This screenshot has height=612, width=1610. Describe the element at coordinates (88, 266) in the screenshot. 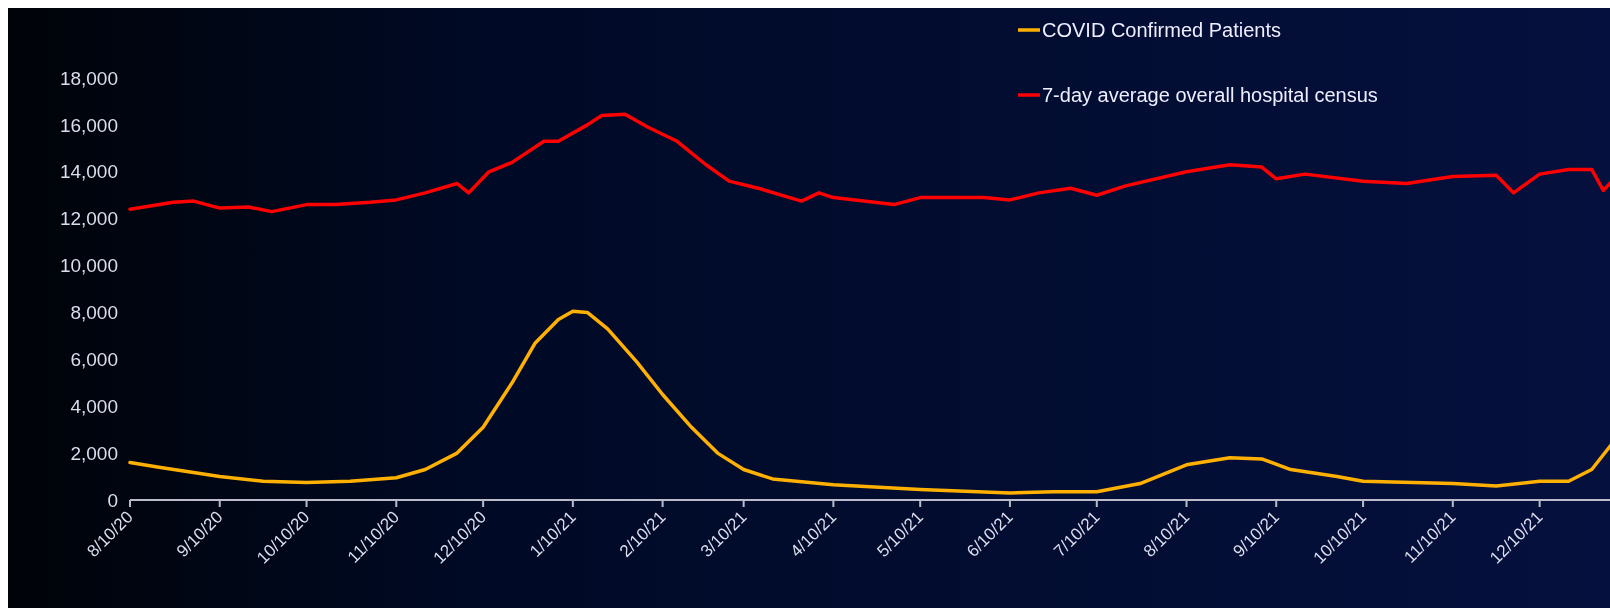

I see `y-tick-label: 10,000` at that location.